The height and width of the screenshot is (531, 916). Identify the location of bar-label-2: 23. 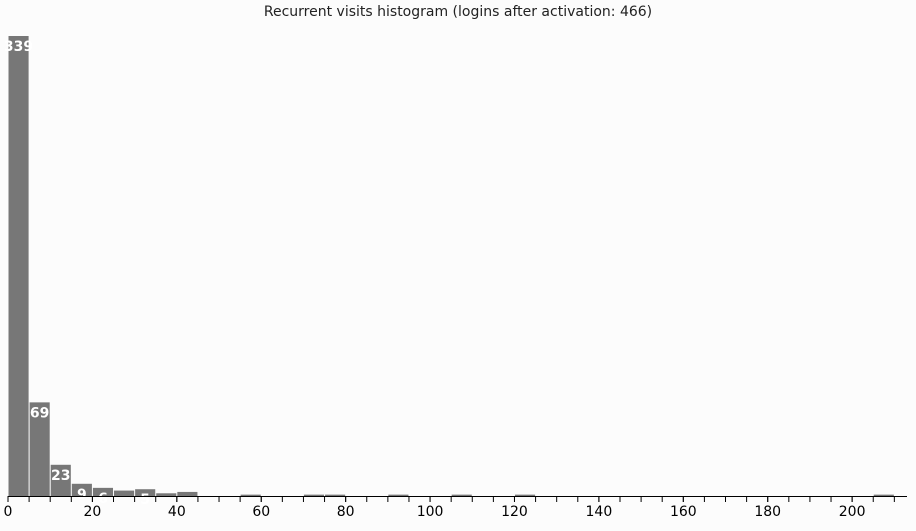
(60, 476).